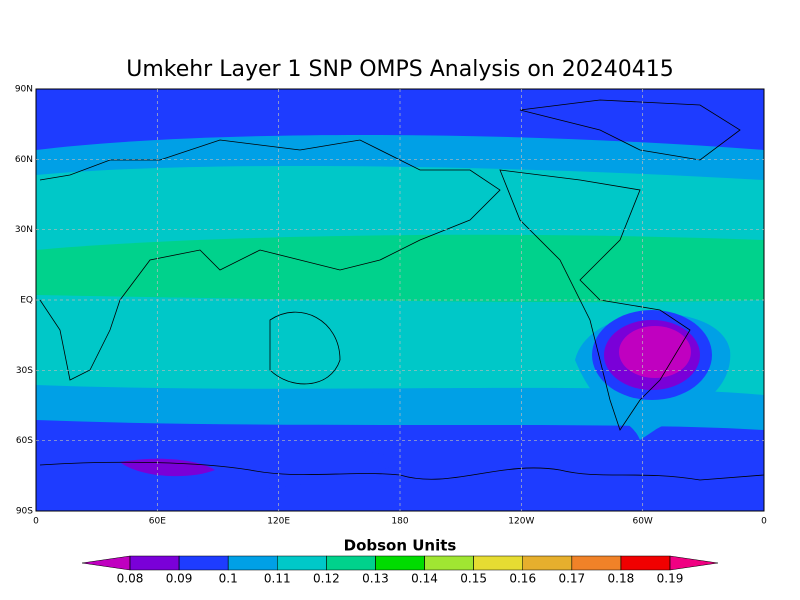 This screenshot has width=800, height=600. Describe the element at coordinates (24, 230) in the screenshot. I see `lat-label: 30N` at that location.